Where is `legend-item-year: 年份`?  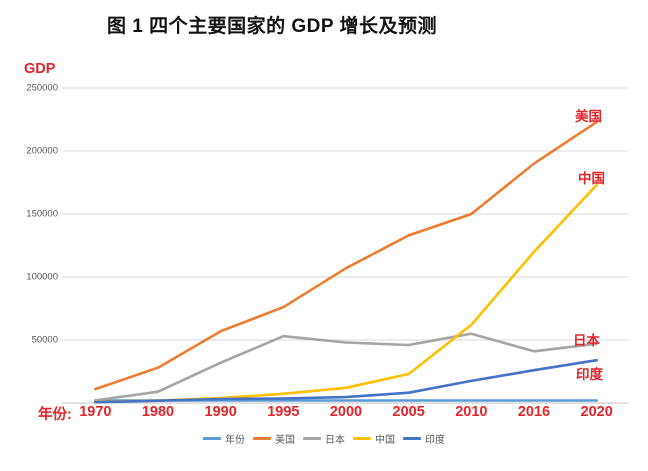 legend-item-year: 年份 is located at coordinates (224, 438).